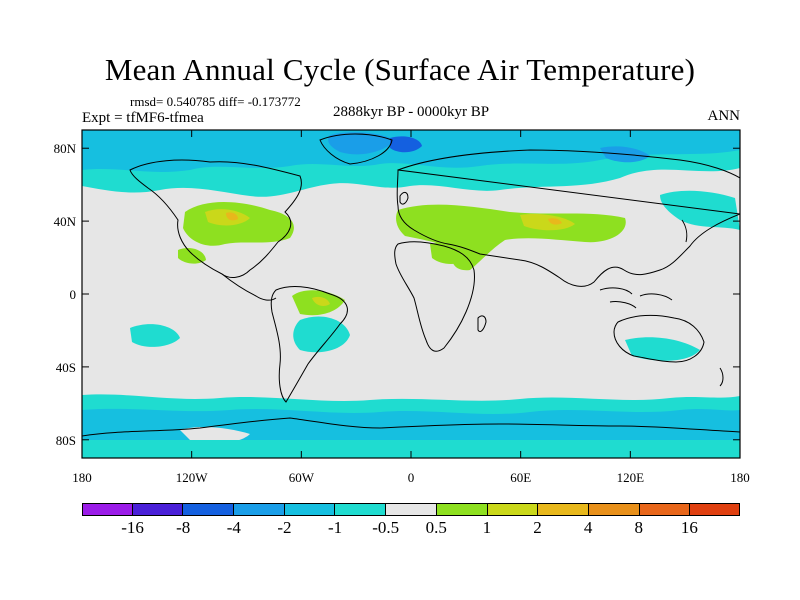  What do you see at coordinates (215, 218) in the screenshot?
I see `north-america-coast` at bounding box center [215, 218].